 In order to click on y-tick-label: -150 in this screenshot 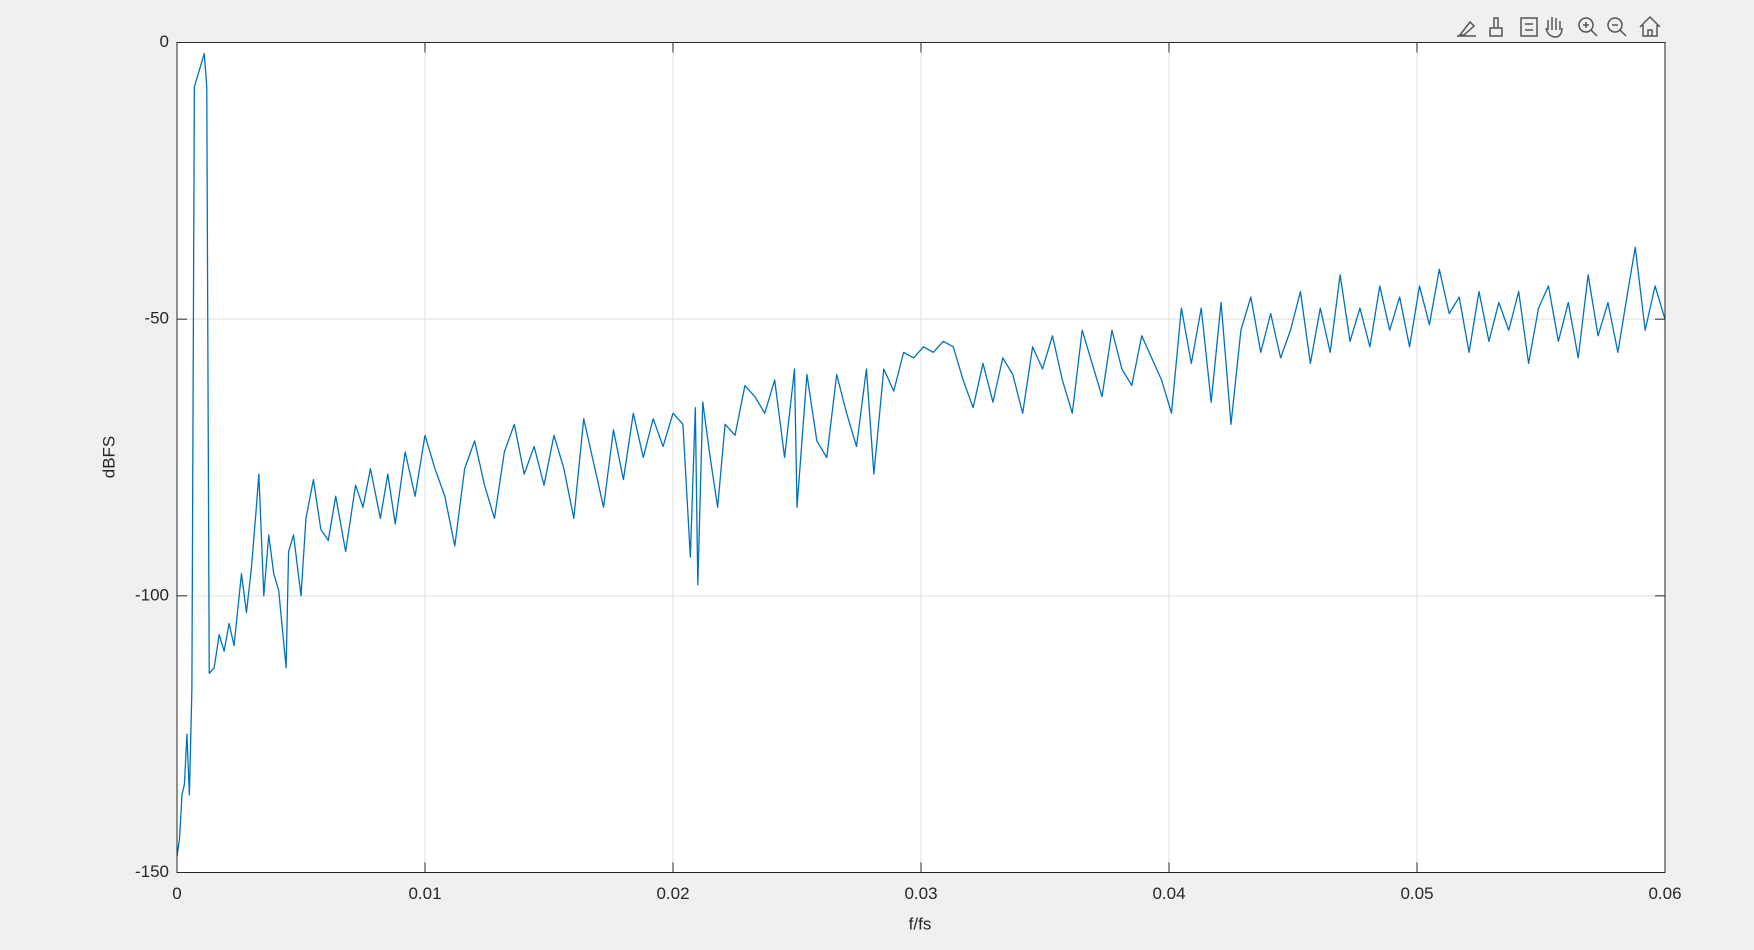, I will do `click(152, 871)`.